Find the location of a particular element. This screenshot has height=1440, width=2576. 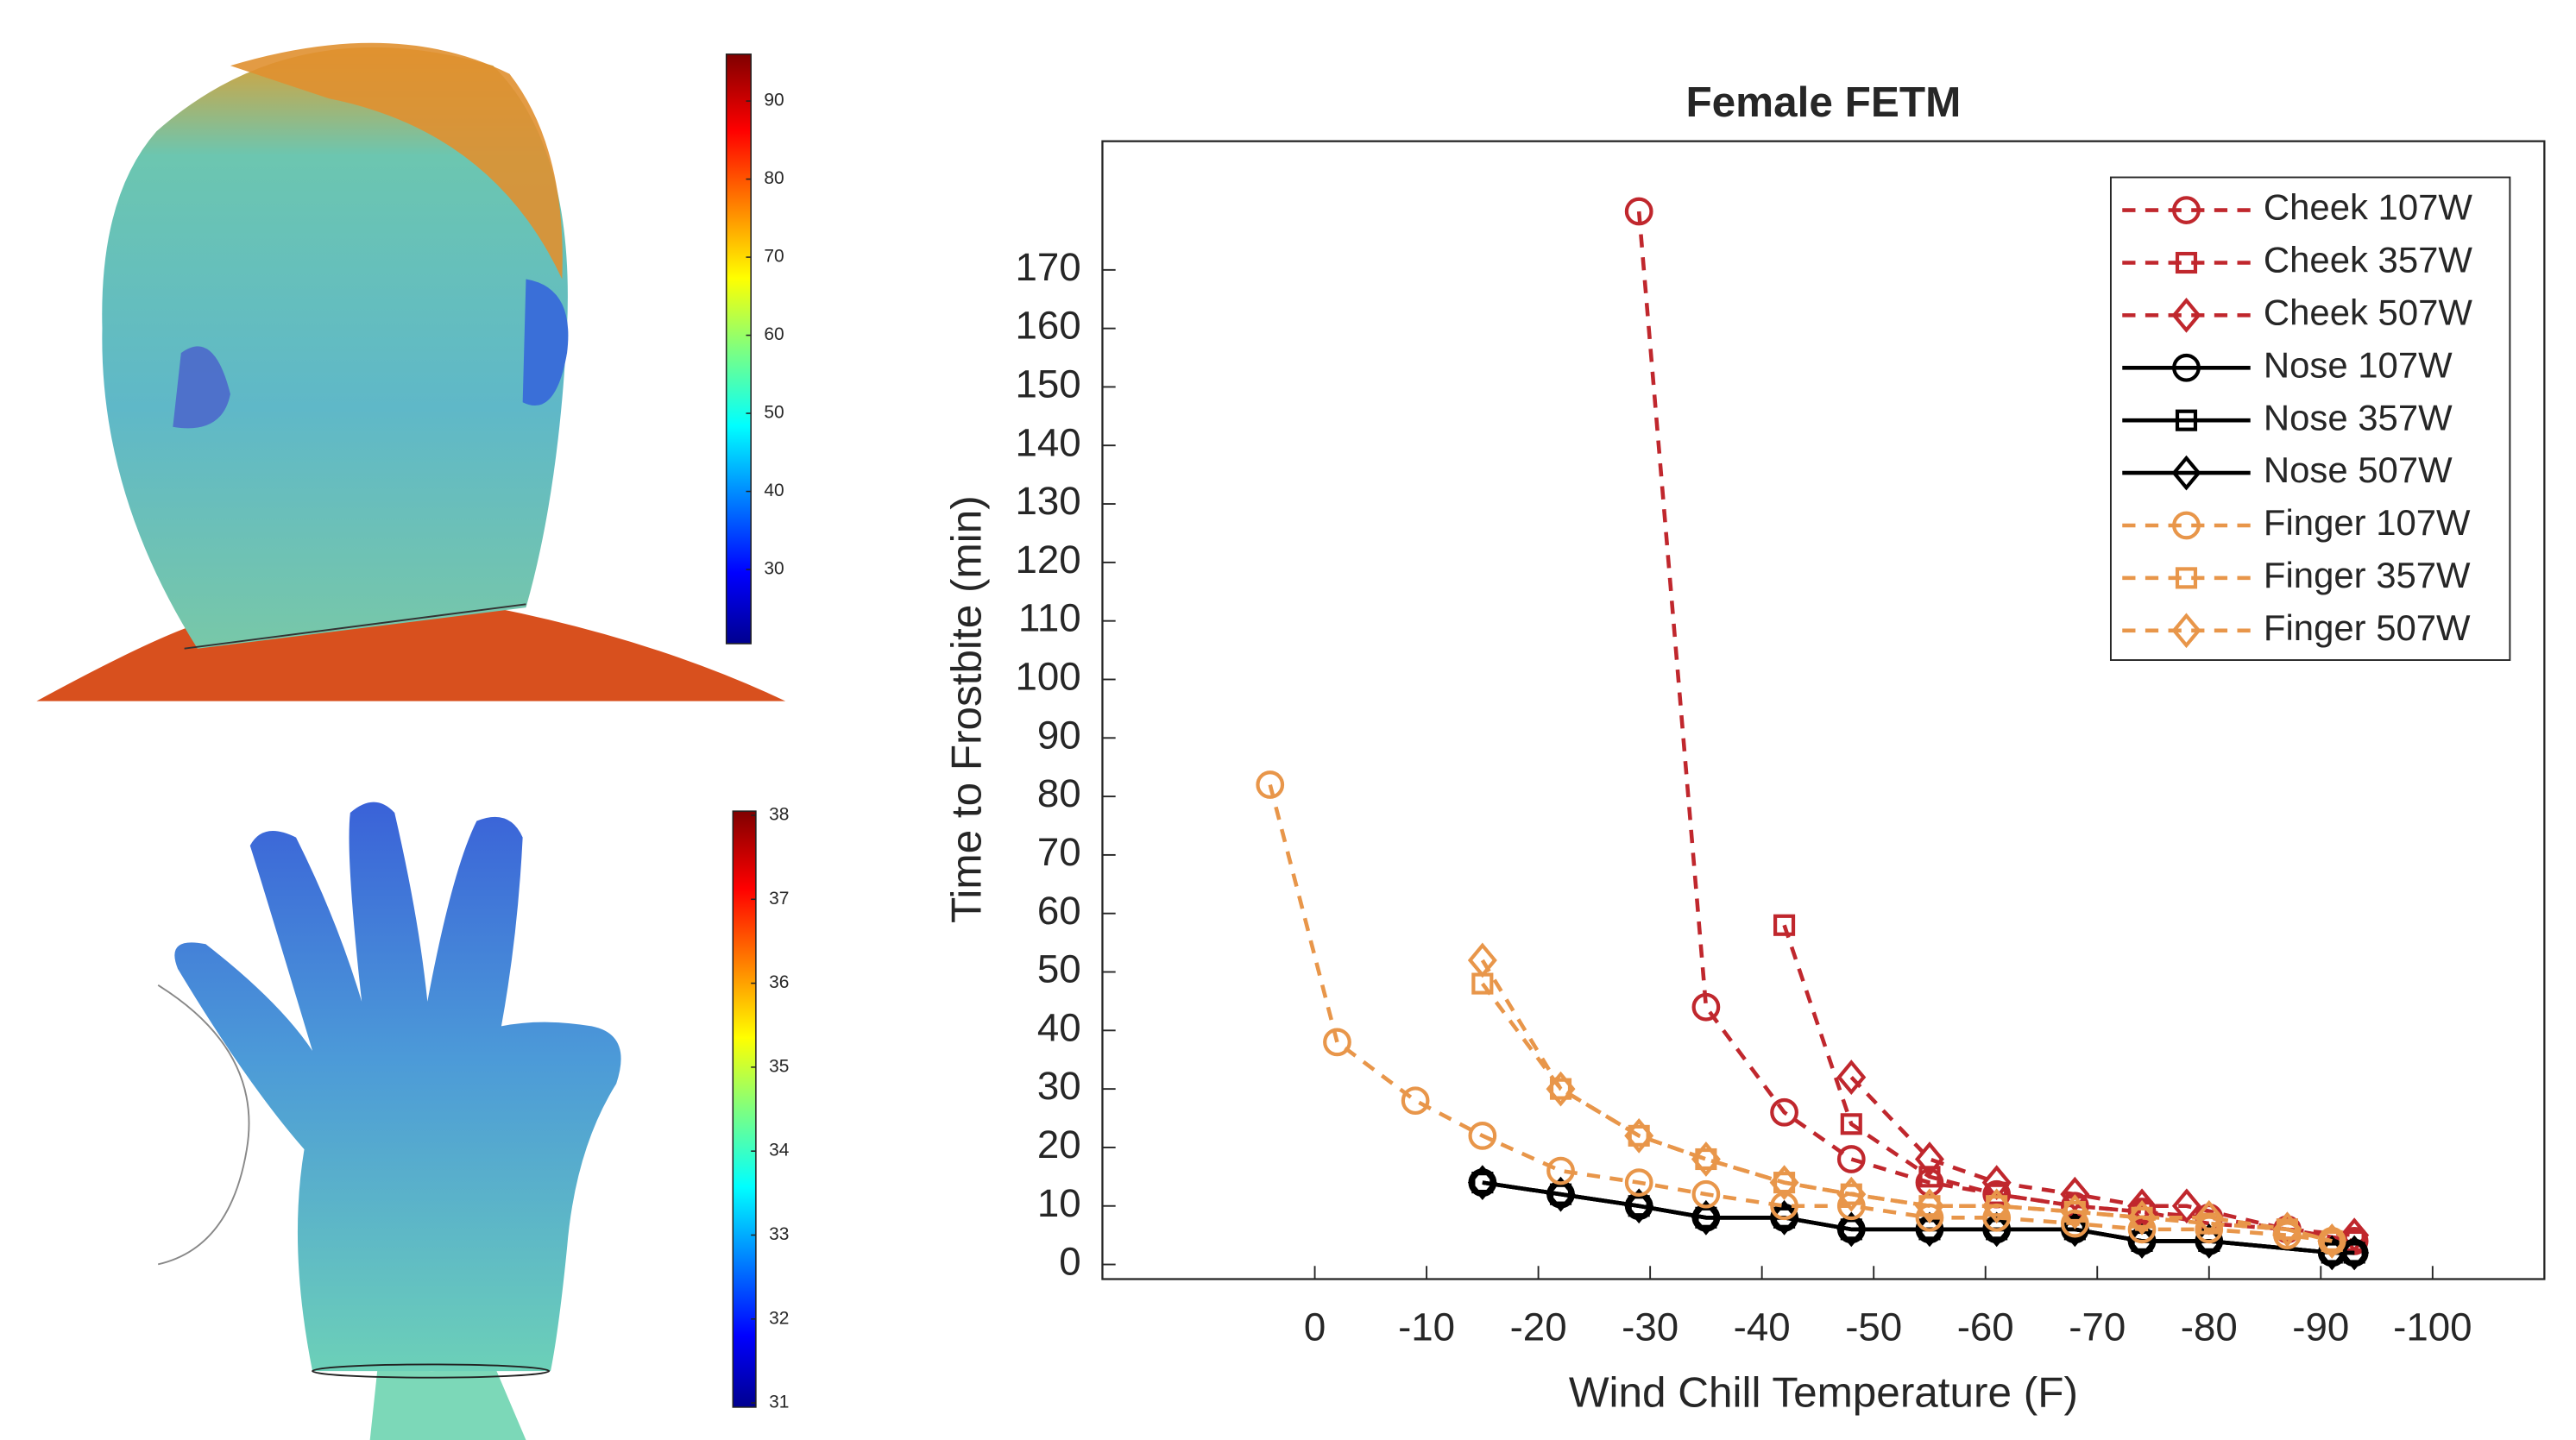

y-tick-label: 20 is located at coordinates (1059, 1144).